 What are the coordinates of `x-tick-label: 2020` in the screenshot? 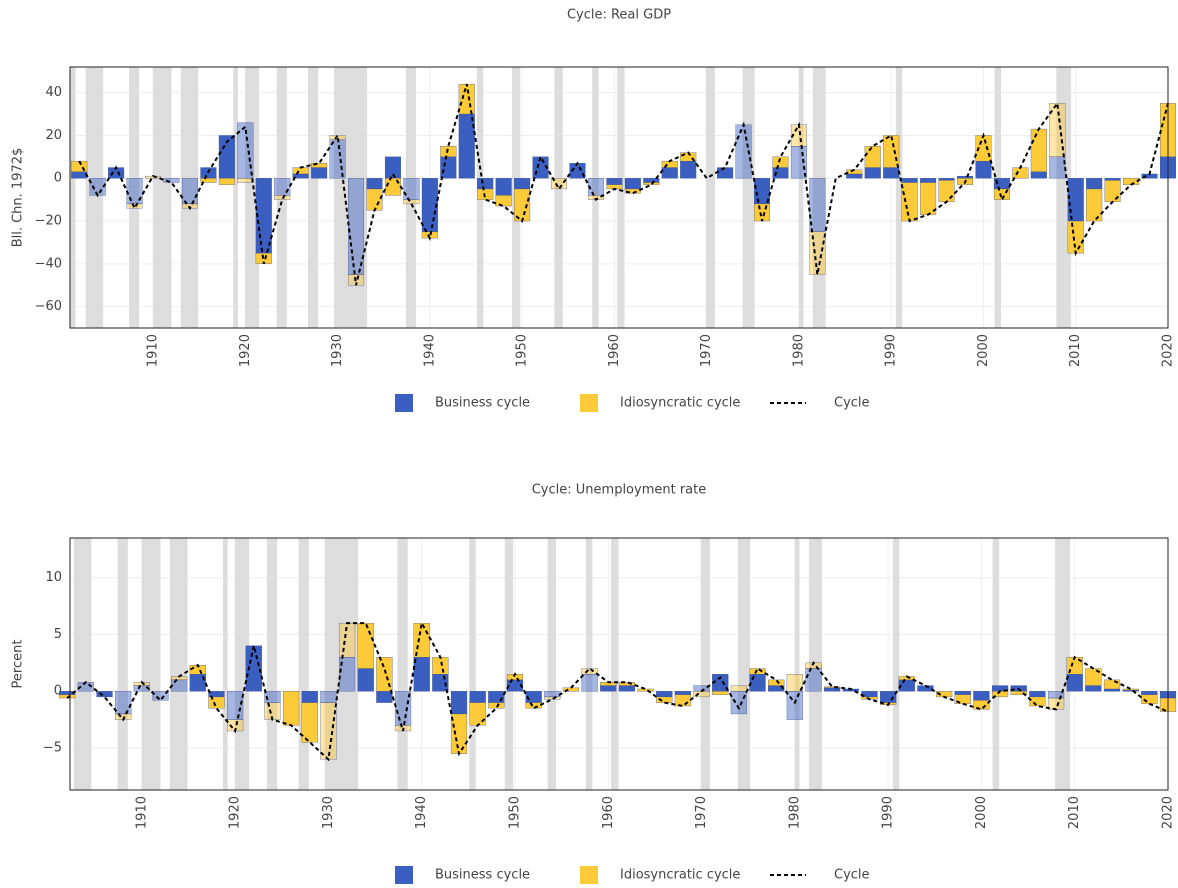 It's located at (1168, 350).